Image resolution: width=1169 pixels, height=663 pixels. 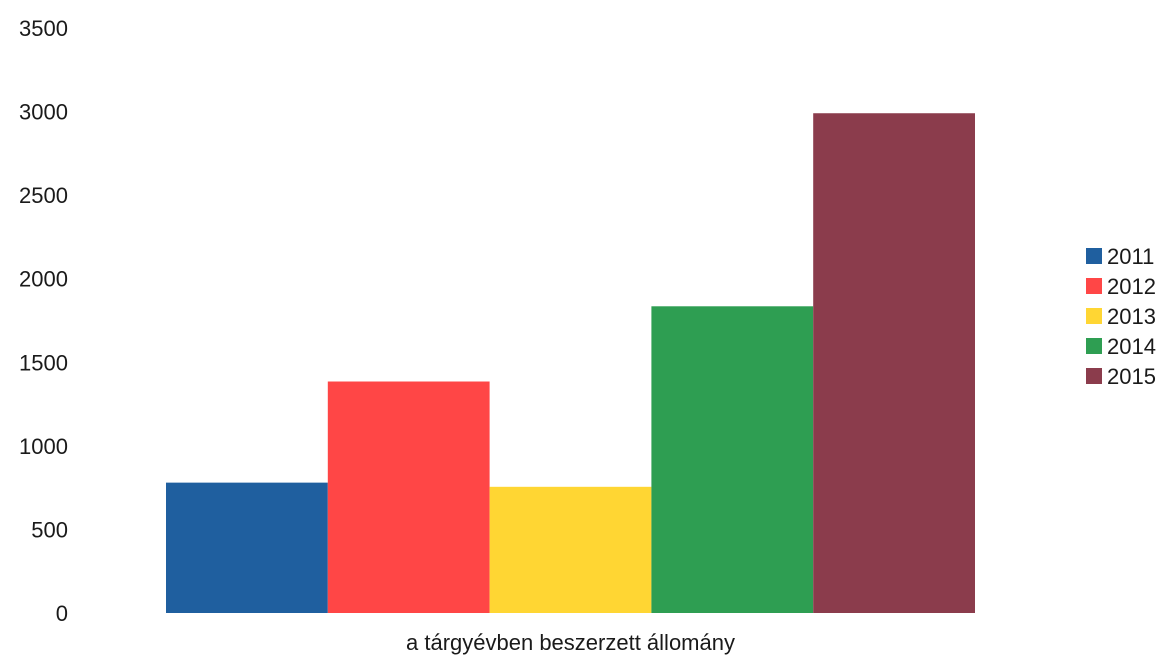 What do you see at coordinates (408, 497) in the screenshot?
I see `bar-2012` at bounding box center [408, 497].